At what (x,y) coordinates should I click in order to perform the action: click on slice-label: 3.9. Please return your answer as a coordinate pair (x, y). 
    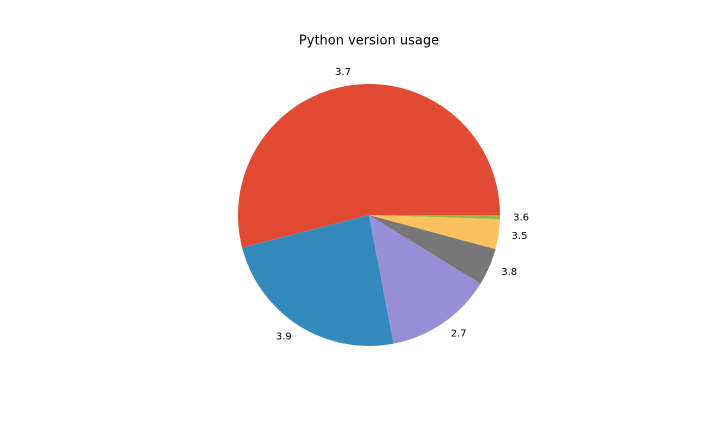
    Looking at the image, I should click on (284, 337).